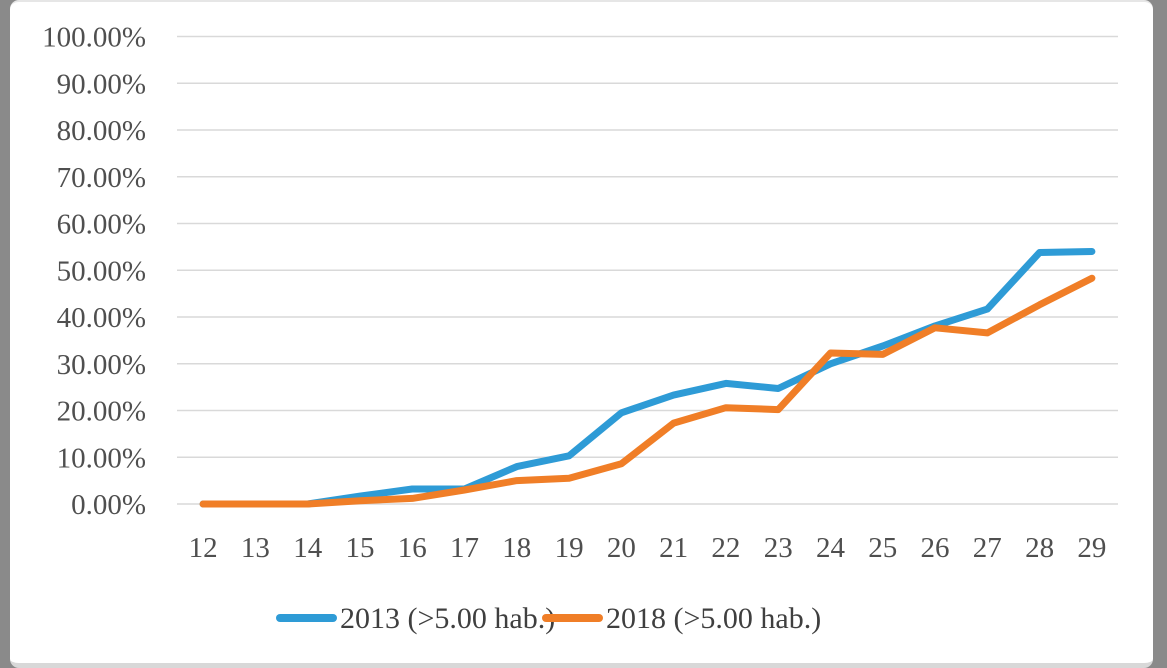 The image size is (1167, 668). I want to click on y-axis-tick-label: 50.00%, so click(101, 271).